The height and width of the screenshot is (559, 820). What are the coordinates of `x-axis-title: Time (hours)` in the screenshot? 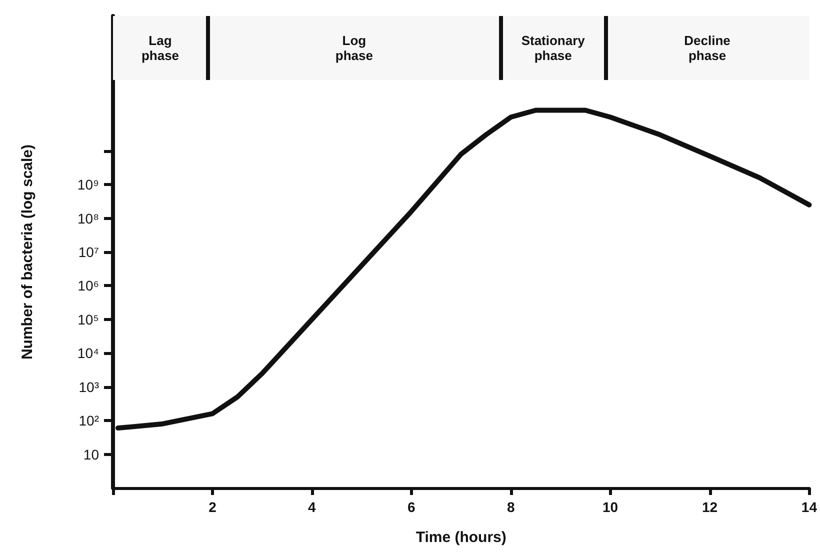 It's located at (461, 537).